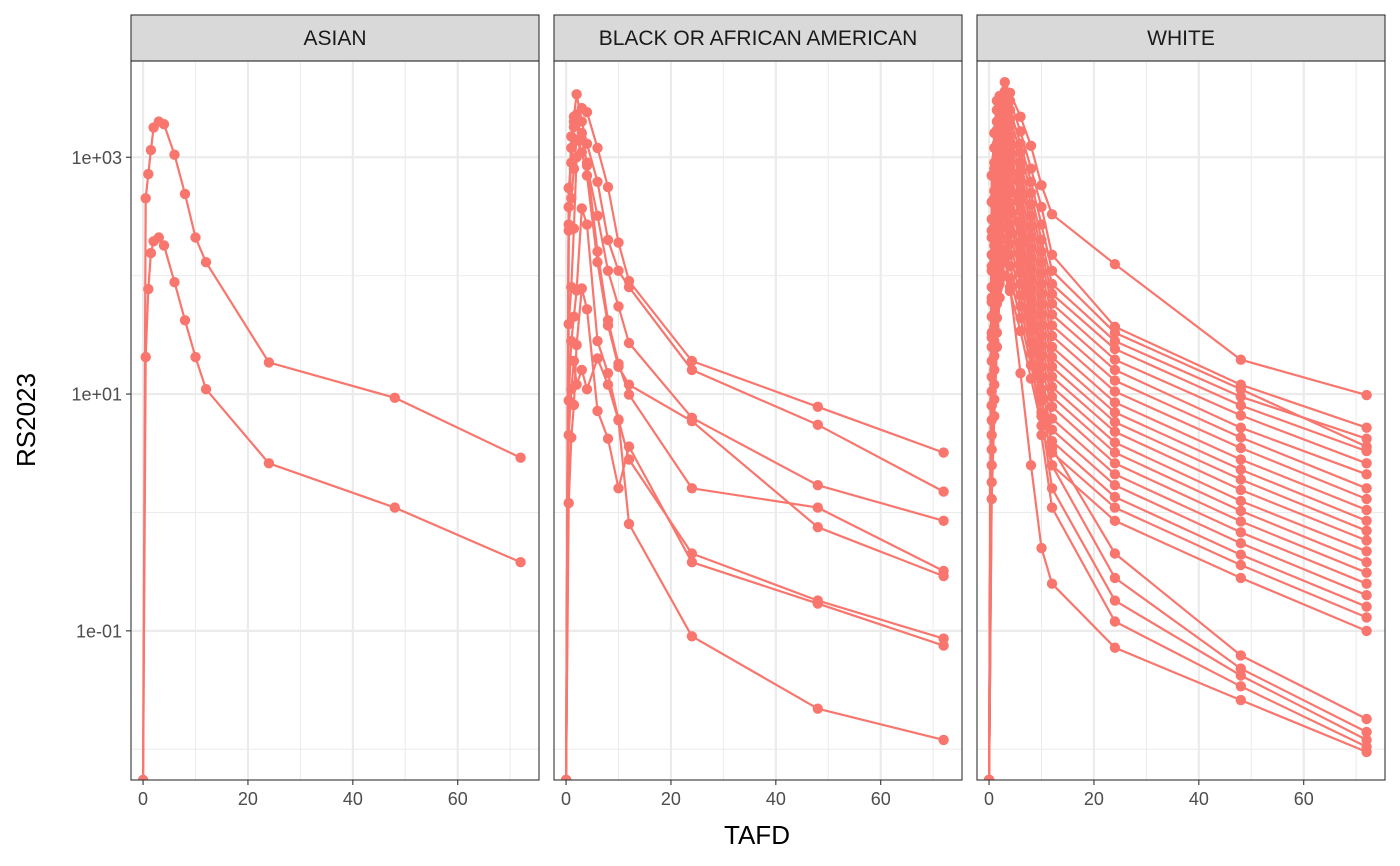  What do you see at coordinates (757, 835) in the screenshot?
I see `x-axis-title: TAFD` at bounding box center [757, 835].